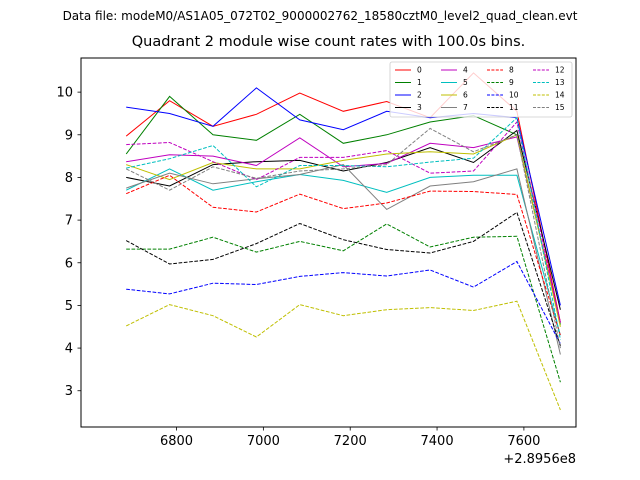  Describe the element at coordinates (69, 178) in the screenshot. I see `y-tick-label: 8` at that location.